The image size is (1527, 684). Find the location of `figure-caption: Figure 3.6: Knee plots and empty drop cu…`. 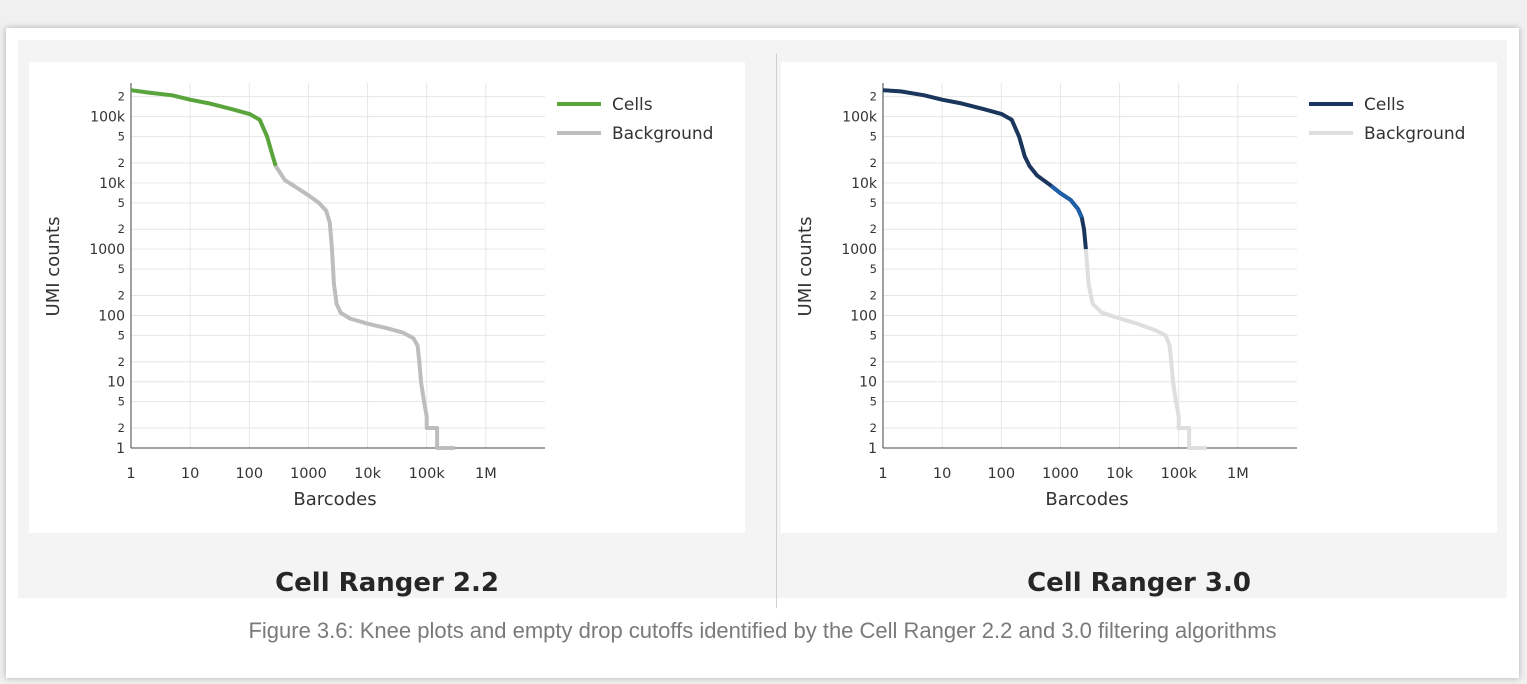

figure-caption: Figure 3.6: Knee plots and empty drop cu… is located at coordinates (762, 630).